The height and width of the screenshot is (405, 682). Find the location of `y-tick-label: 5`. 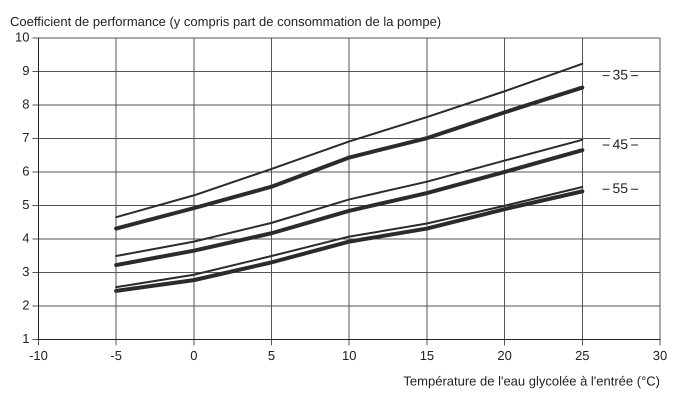

y-tick-label: 5 is located at coordinates (26, 204).